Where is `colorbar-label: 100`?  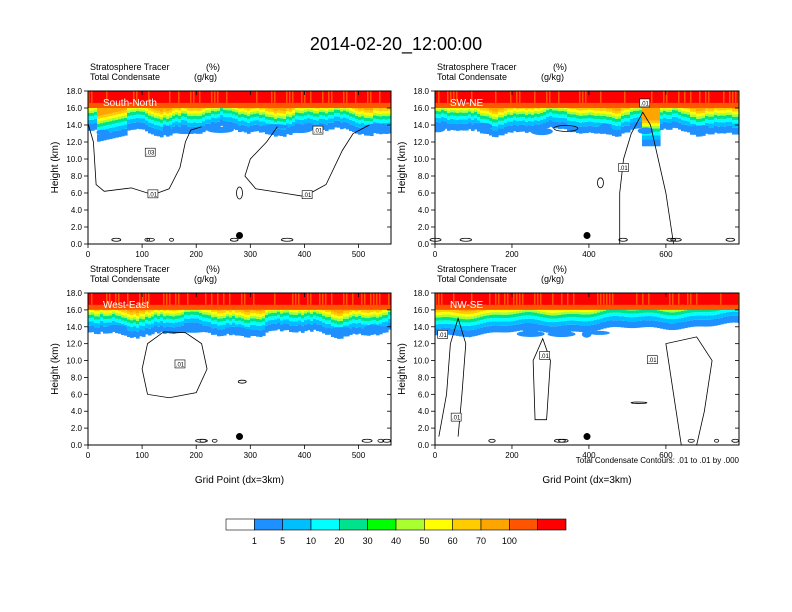 colorbar-label: 100 is located at coordinates (509, 541).